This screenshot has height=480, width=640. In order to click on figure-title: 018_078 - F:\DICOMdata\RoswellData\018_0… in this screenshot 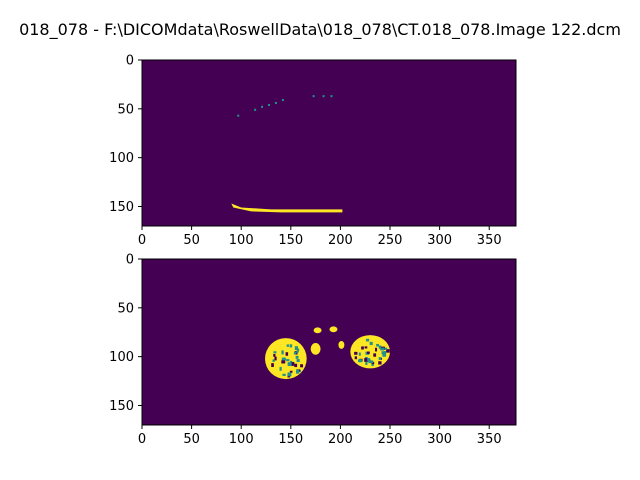, I will do `click(320, 30)`.